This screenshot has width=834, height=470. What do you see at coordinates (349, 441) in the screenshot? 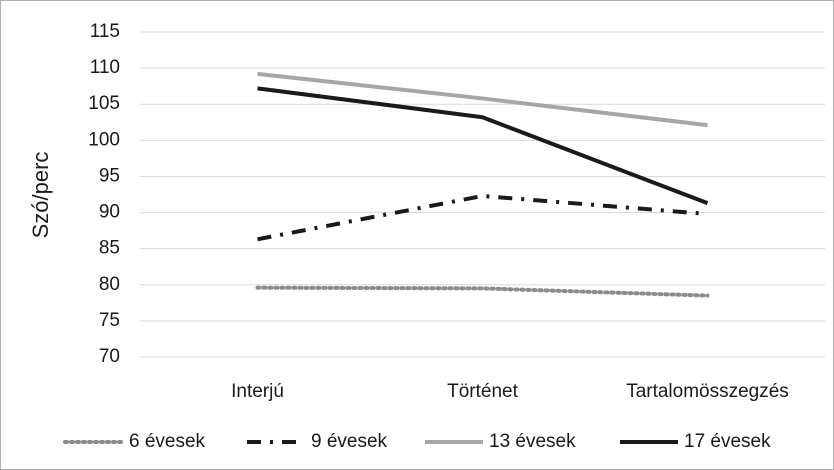
I see `legend-label: 9 évesek` at bounding box center [349, 441].